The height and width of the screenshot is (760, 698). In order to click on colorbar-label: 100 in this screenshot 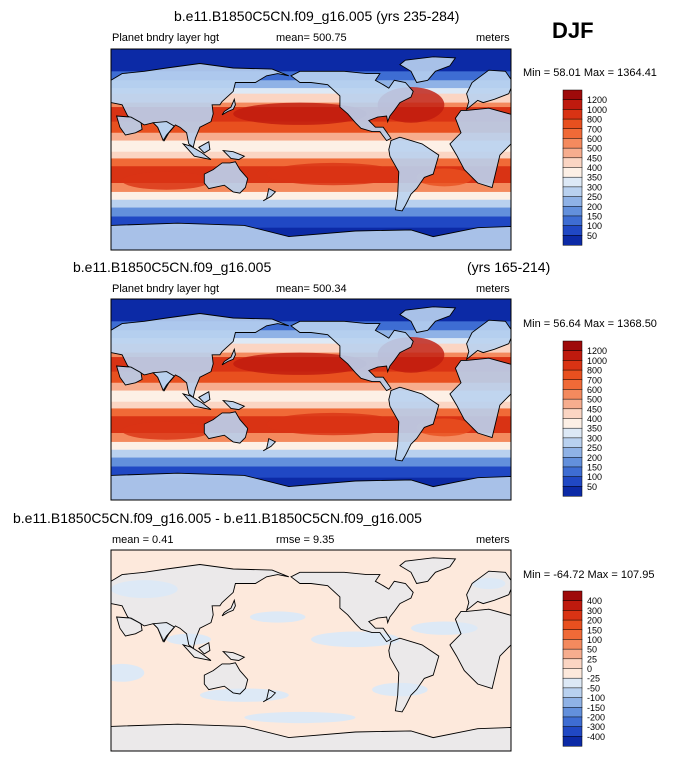, I will do `click(594, 640)`.